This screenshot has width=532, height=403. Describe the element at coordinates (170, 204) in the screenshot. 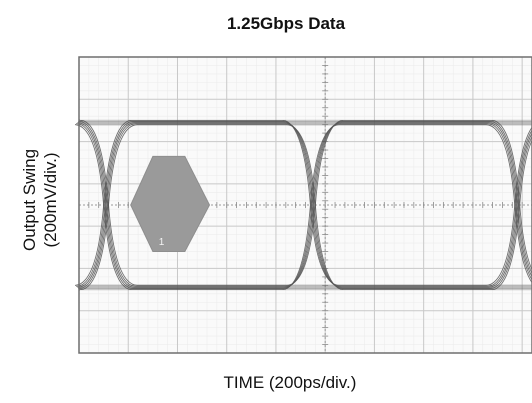

I see `eye-mask-polygon` at that location.